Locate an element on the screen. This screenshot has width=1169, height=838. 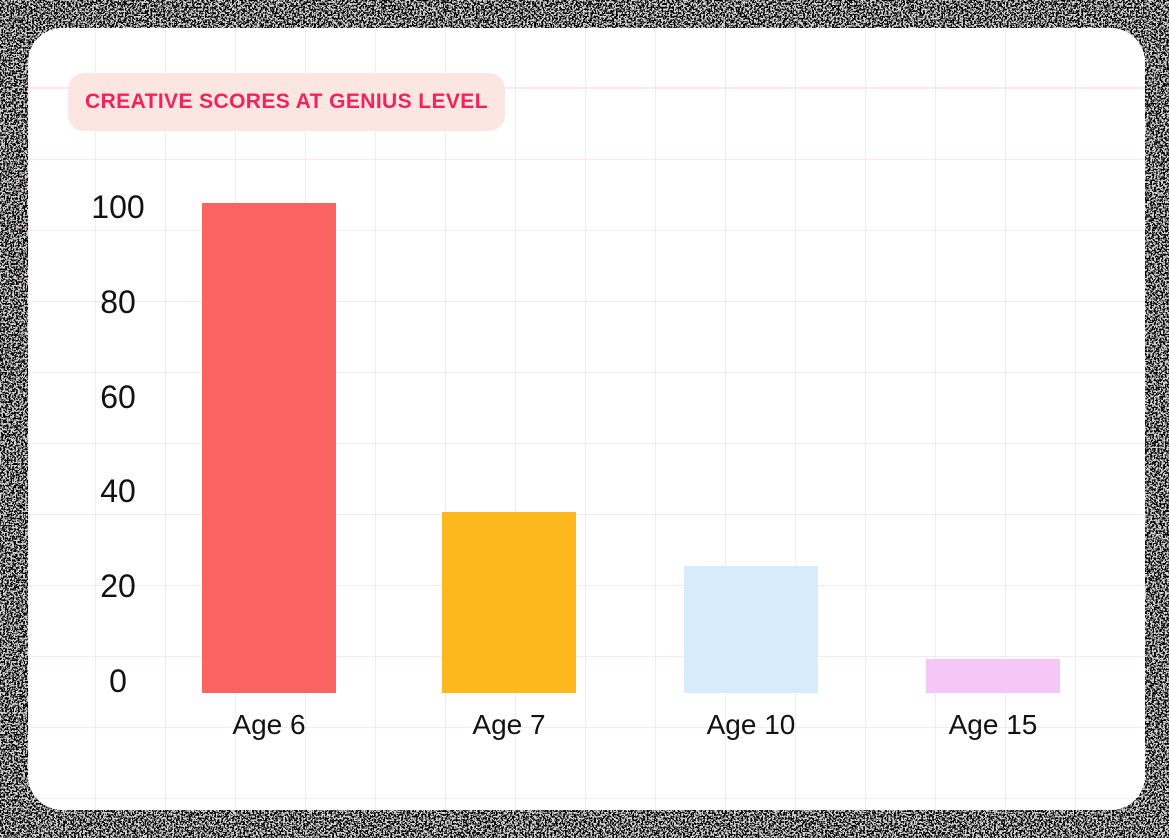
y-axis-tick-label: 40 is located at coordinates (118, 491).